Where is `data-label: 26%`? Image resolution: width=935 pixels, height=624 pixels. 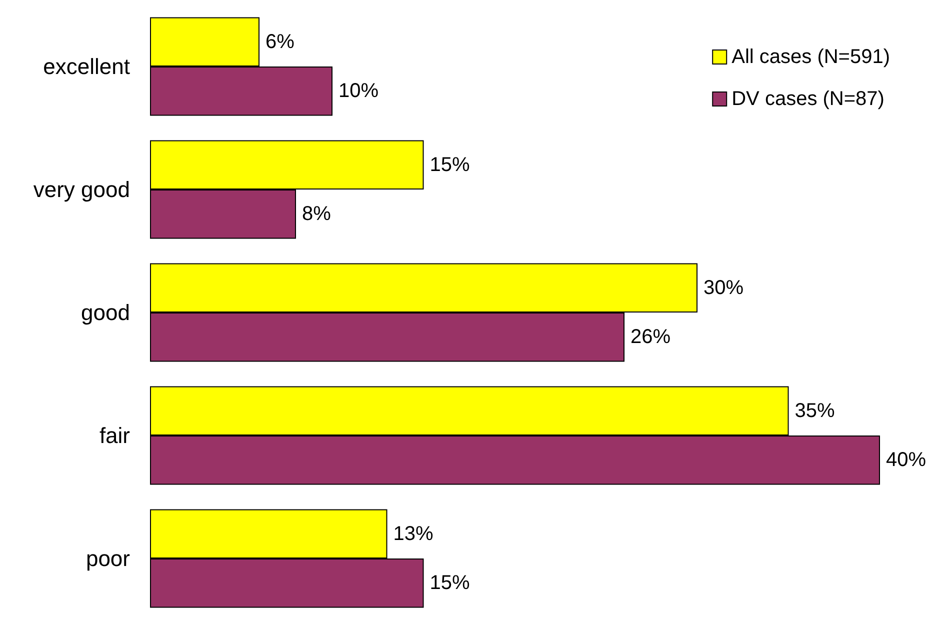
data-label: 26% is located at coordinates (650, 337).